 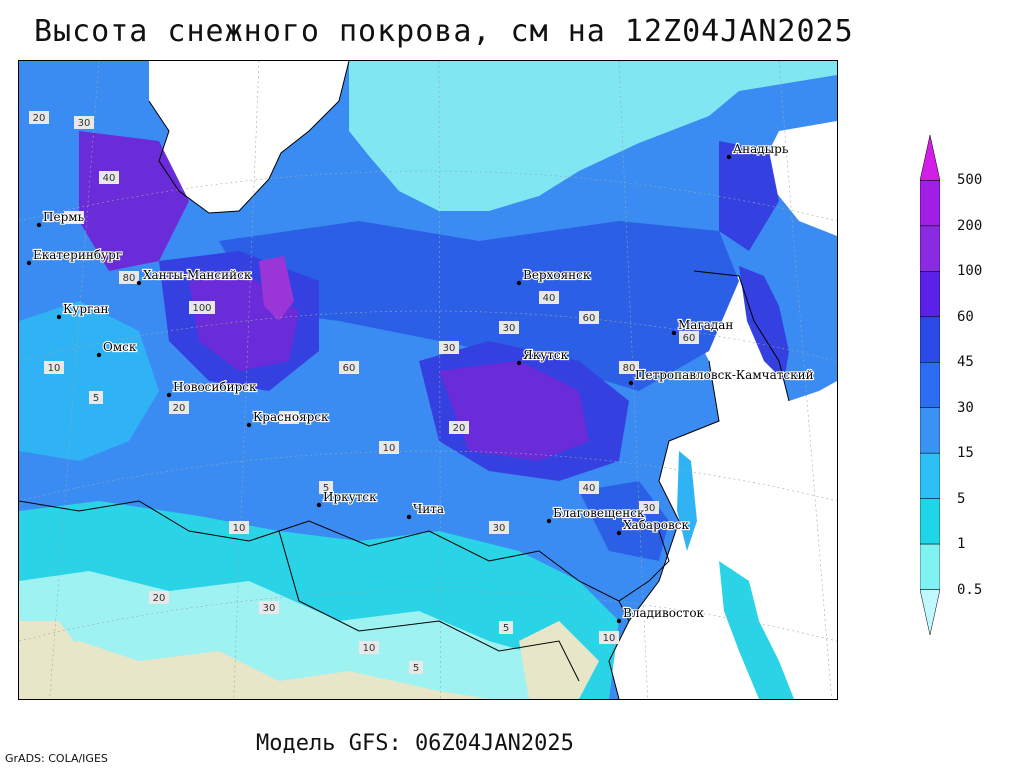 I want to click on bering-sea, so click(x=798, y=178).